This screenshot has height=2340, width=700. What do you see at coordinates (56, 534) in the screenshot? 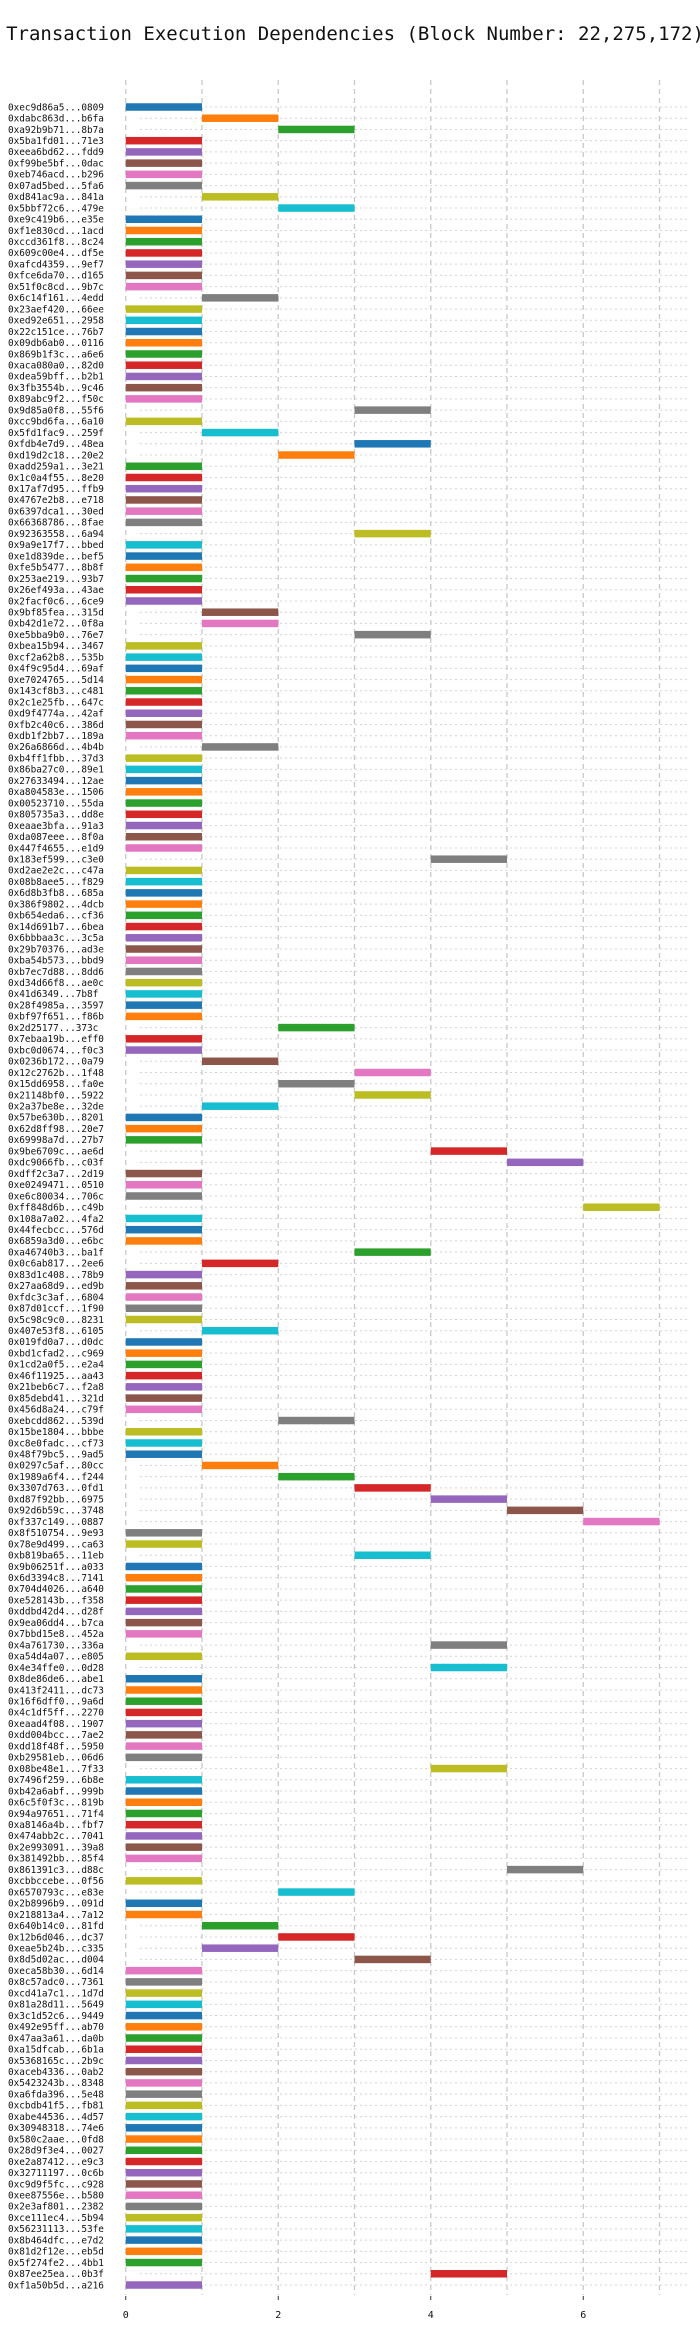
I see `transaction-label: 0x92363558...6a94` at bounding box center [56, 534].